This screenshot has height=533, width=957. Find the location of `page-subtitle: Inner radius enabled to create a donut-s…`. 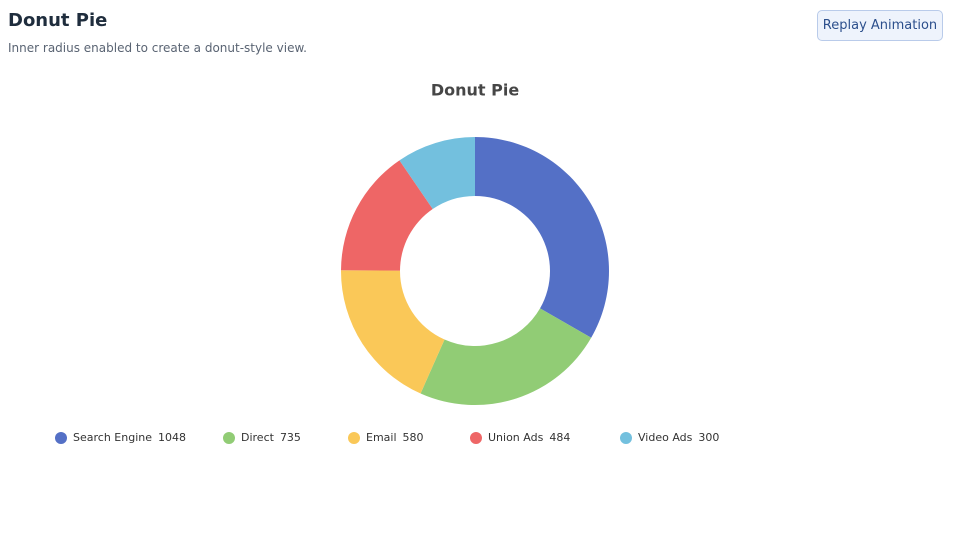

page-subtitle: Inner radius enabled to create a donut-s… is located at coordinates (157, 48).